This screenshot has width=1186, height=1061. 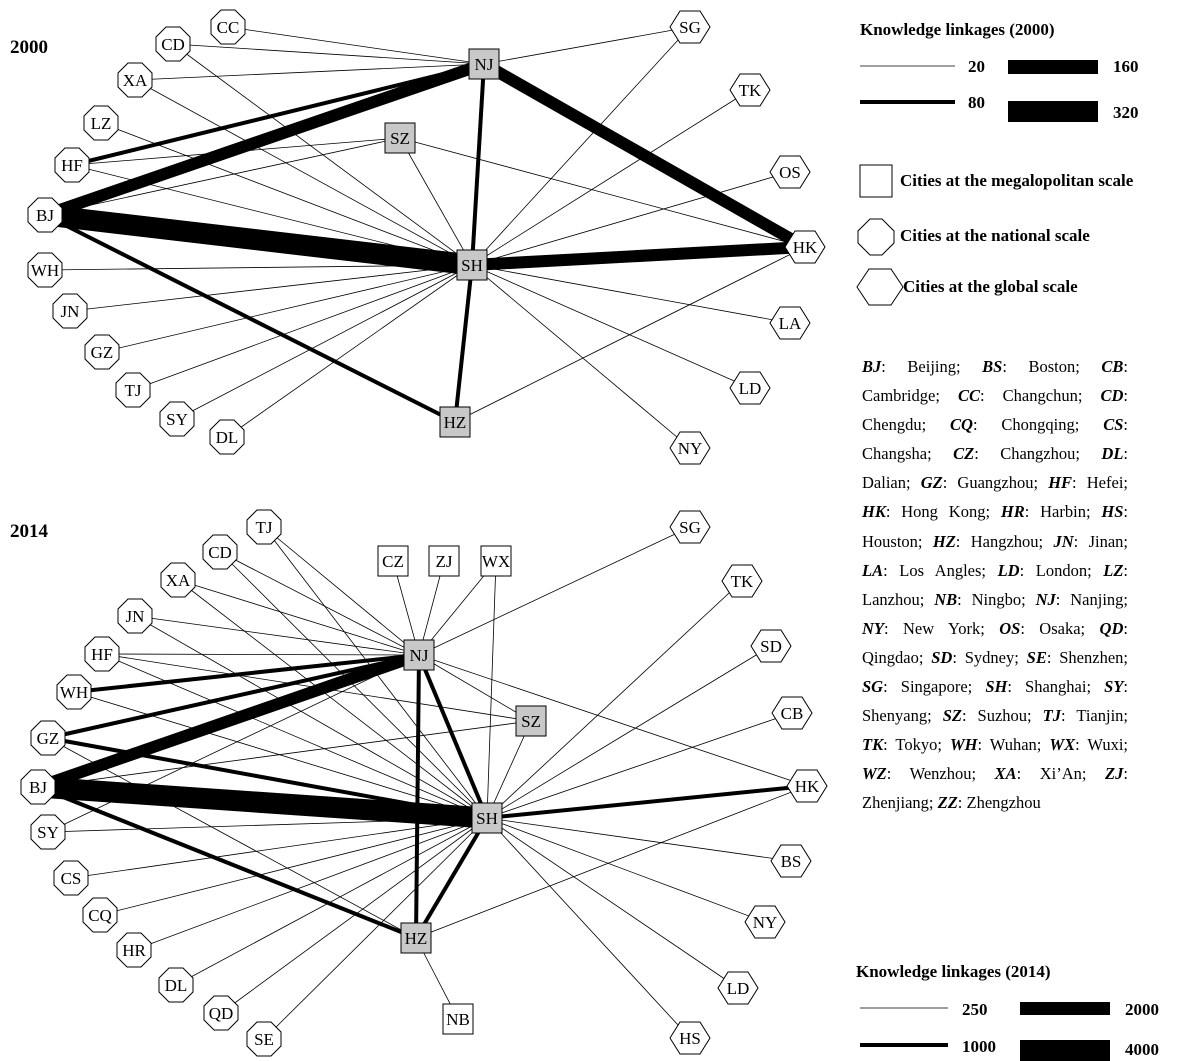 What do you see at coordinates (38, 787) in the screenshot?
I see `city-node-bj: BJ` at bounding box center [38, 787].